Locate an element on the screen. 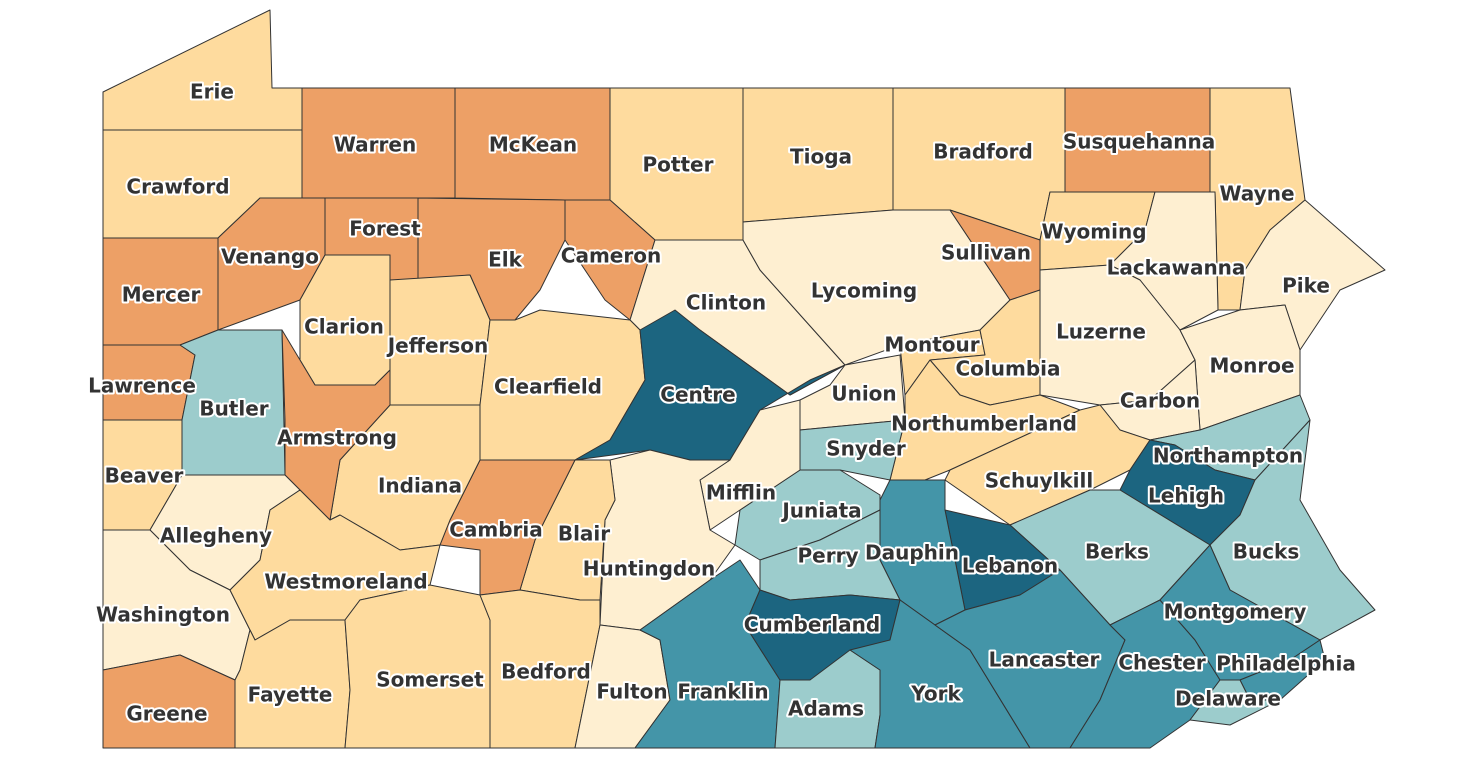 This screenshot has width=1463, height=777. county-label: Crawford is located at coordinates (177, 187).